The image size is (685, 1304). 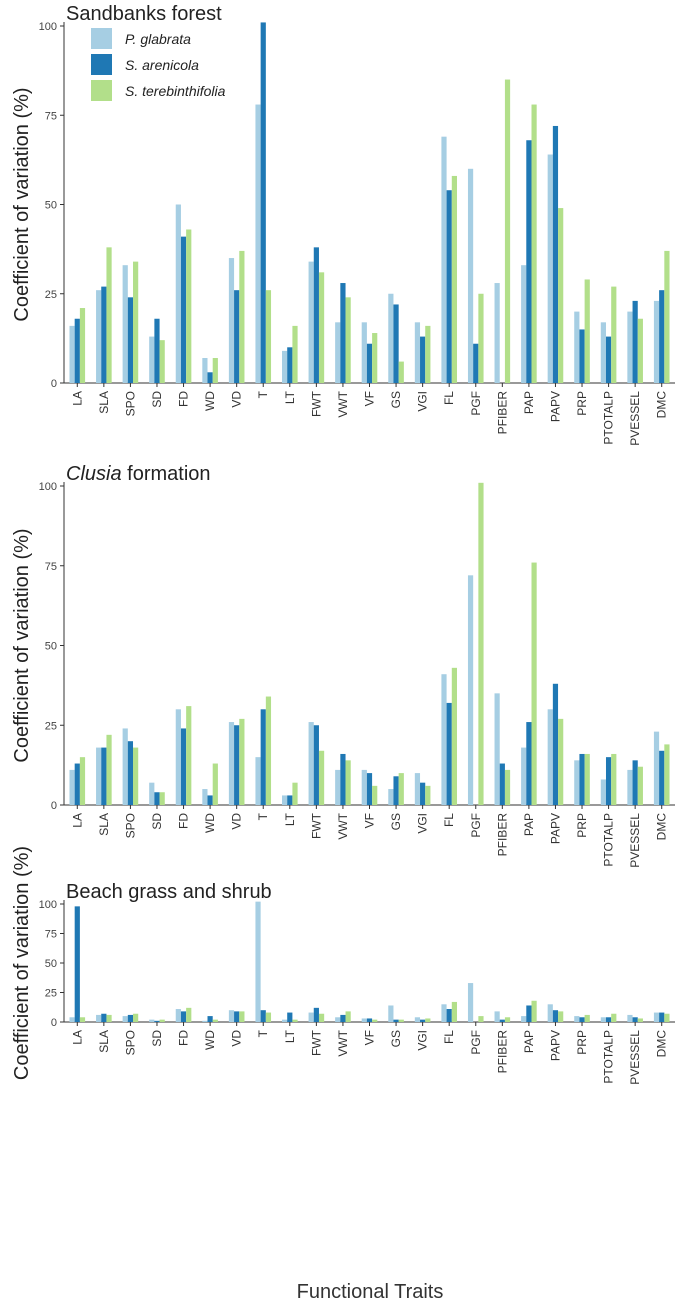 What do you see at coordinates (667, 1017) in the screenshot?
I see `bar-s-terebinthifolia-dmc` at bounding box center [667, 1017].